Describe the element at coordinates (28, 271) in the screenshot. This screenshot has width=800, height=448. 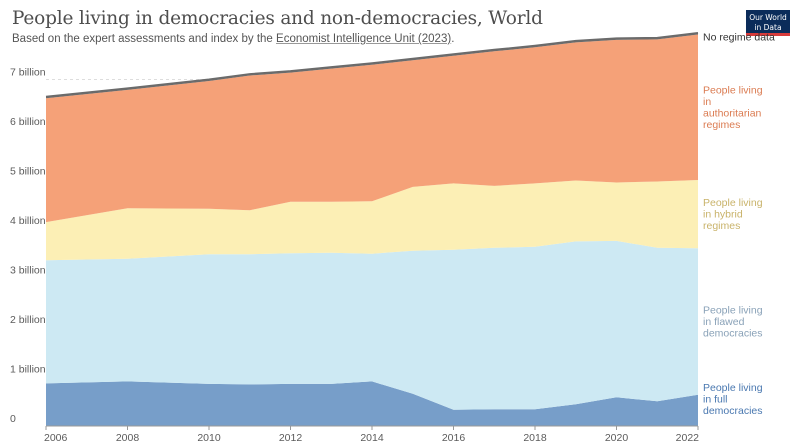
I see `y-tick-label-3: 3 billion` at that location.